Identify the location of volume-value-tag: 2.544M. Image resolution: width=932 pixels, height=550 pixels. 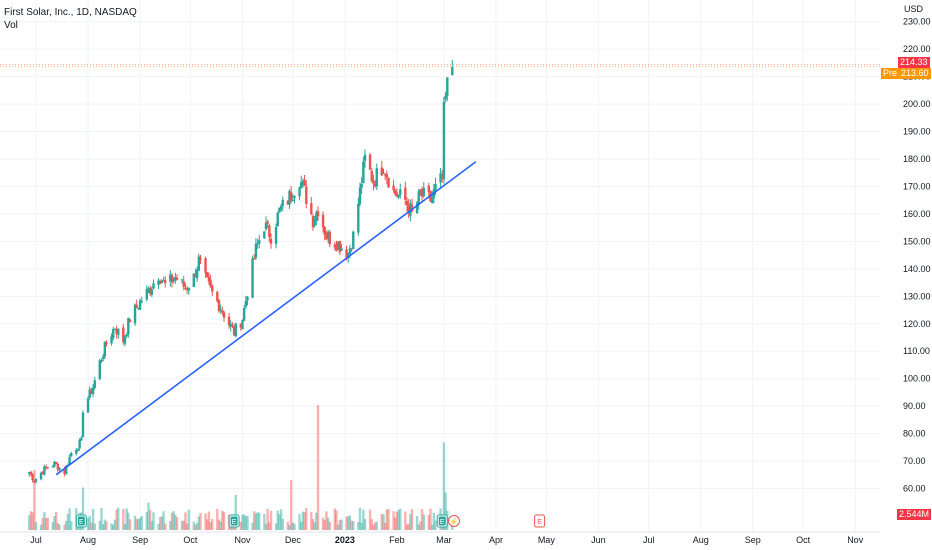
(914, 514).